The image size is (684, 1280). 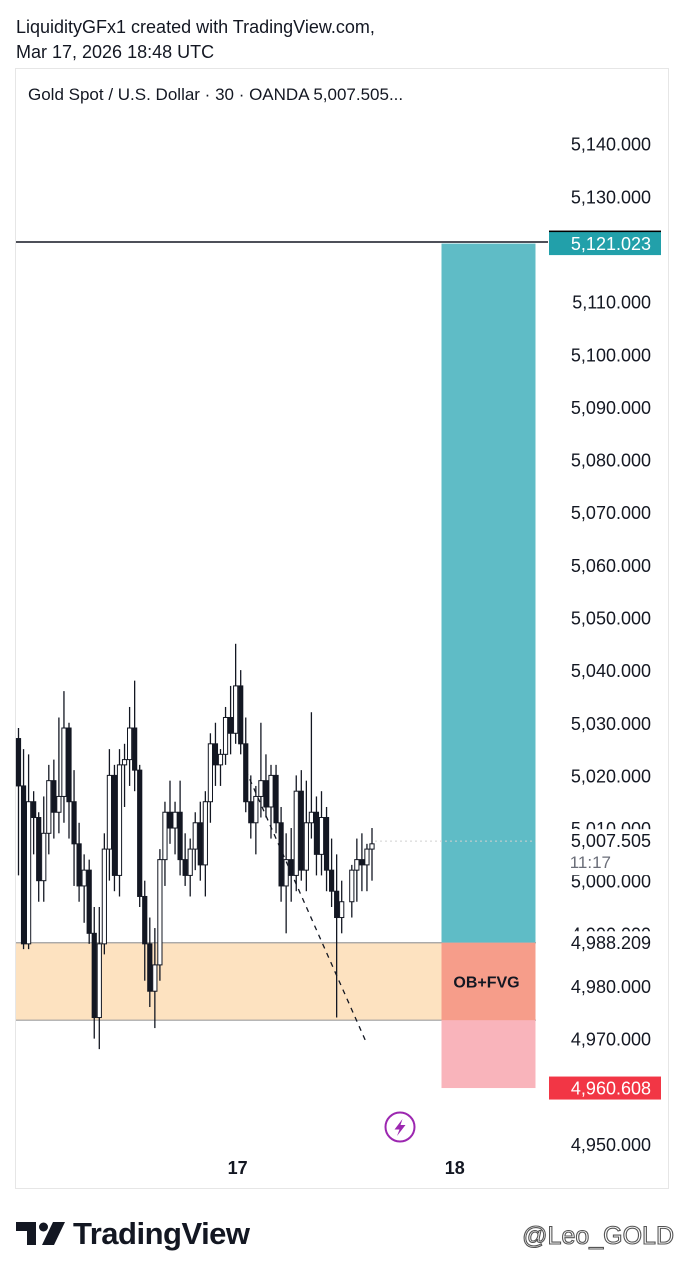 What do you see at coordinates (598, 1235) in the screenshot?
I see `author-watermark: @Leo_GOLD` at bounding box center [598, 1235].